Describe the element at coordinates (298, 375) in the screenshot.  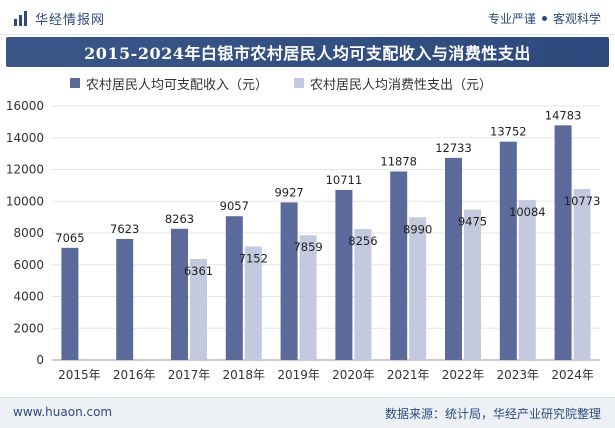
I see `x-tick-label: 2019年` at that location.